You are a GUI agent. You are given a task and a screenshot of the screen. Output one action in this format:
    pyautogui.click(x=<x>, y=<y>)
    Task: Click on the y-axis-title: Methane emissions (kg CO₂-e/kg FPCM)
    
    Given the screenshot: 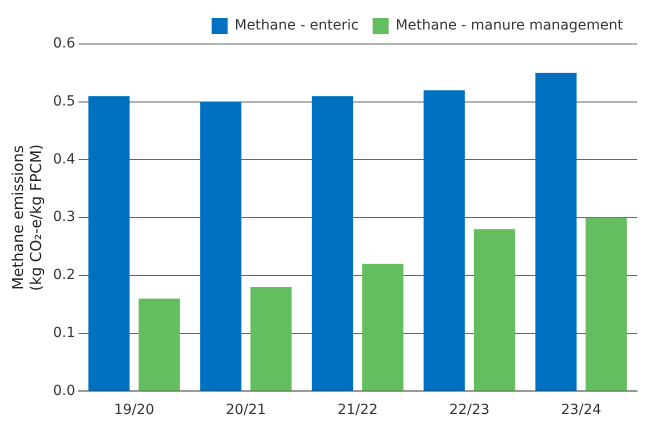 What is the action you would take?
    pyautogui.click(x=26, y=217)
    